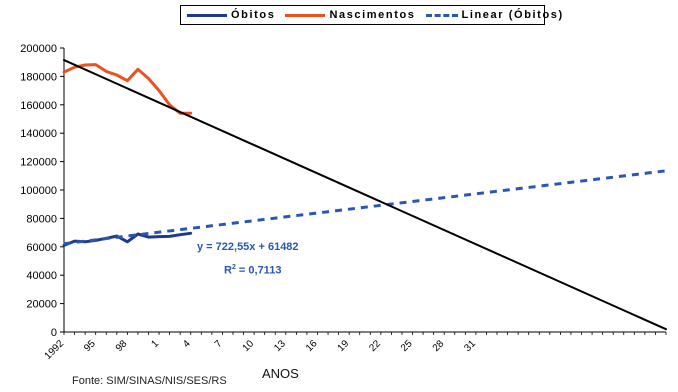  What do you see at coordinates (41, 219) in the screenshot?
I see `y-tick-label: 80000` at bounding box center [41, 219].